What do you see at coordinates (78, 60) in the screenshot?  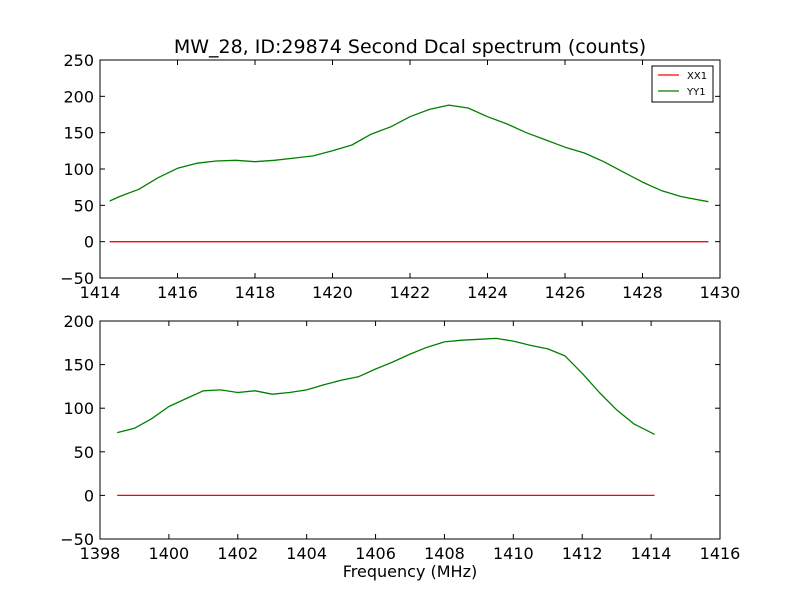 I see `y-tick-label: 250` at bounding box center [78, 60].